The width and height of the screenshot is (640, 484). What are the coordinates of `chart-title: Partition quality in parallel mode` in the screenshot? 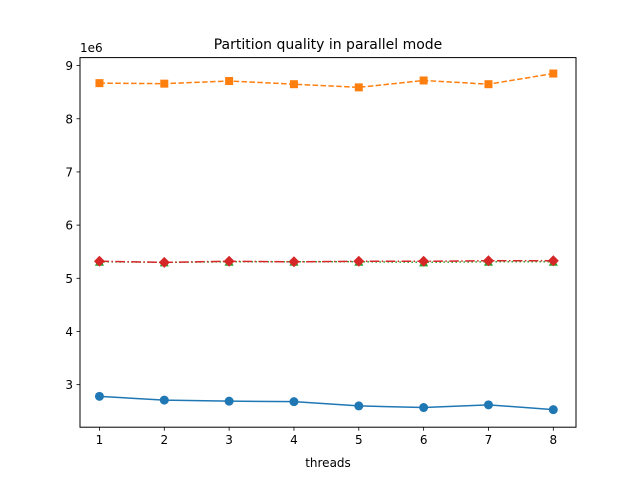 It's located at (328, 45).